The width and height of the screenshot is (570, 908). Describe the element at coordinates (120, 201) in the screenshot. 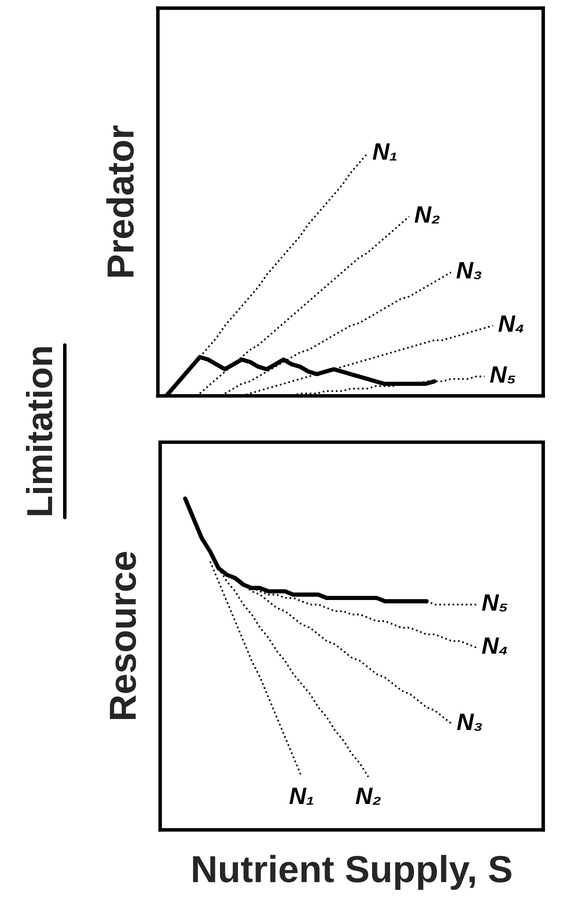

I see `y-axis-title: Predator` at that location.